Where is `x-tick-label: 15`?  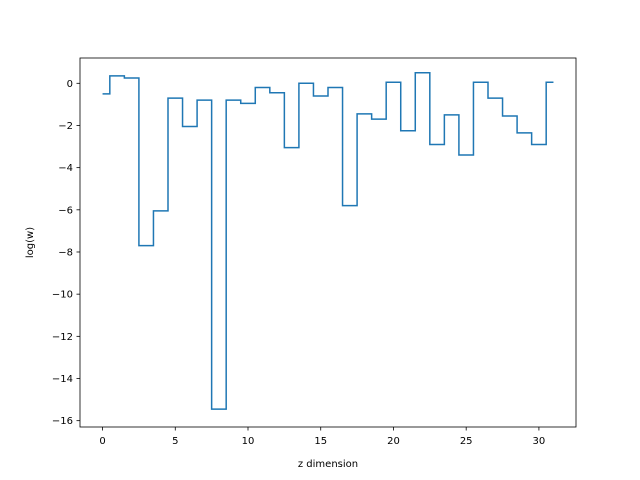 x-tick-label: 15 is located at coordinates (320, 441).